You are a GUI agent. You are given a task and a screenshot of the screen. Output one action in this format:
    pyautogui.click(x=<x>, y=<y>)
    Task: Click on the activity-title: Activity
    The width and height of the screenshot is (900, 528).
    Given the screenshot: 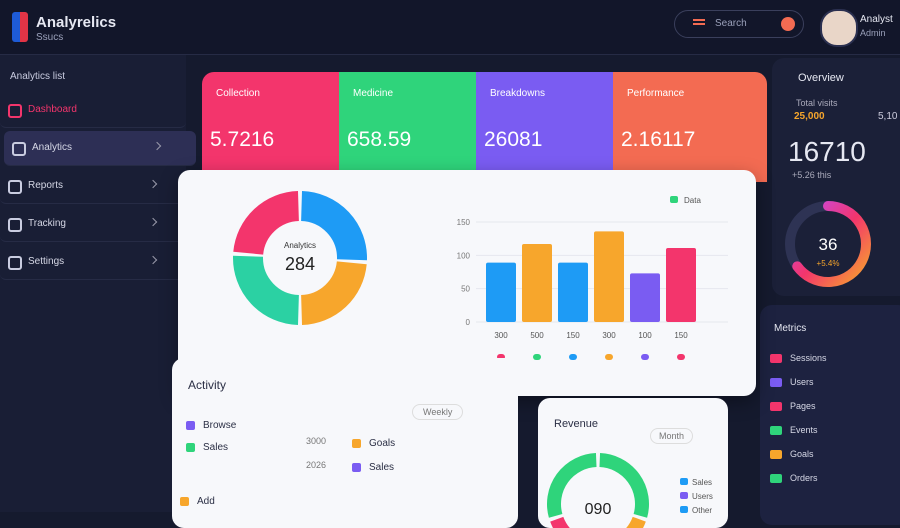 What is the action you would take?
    pyautogui.click(x=207, y=385)
    